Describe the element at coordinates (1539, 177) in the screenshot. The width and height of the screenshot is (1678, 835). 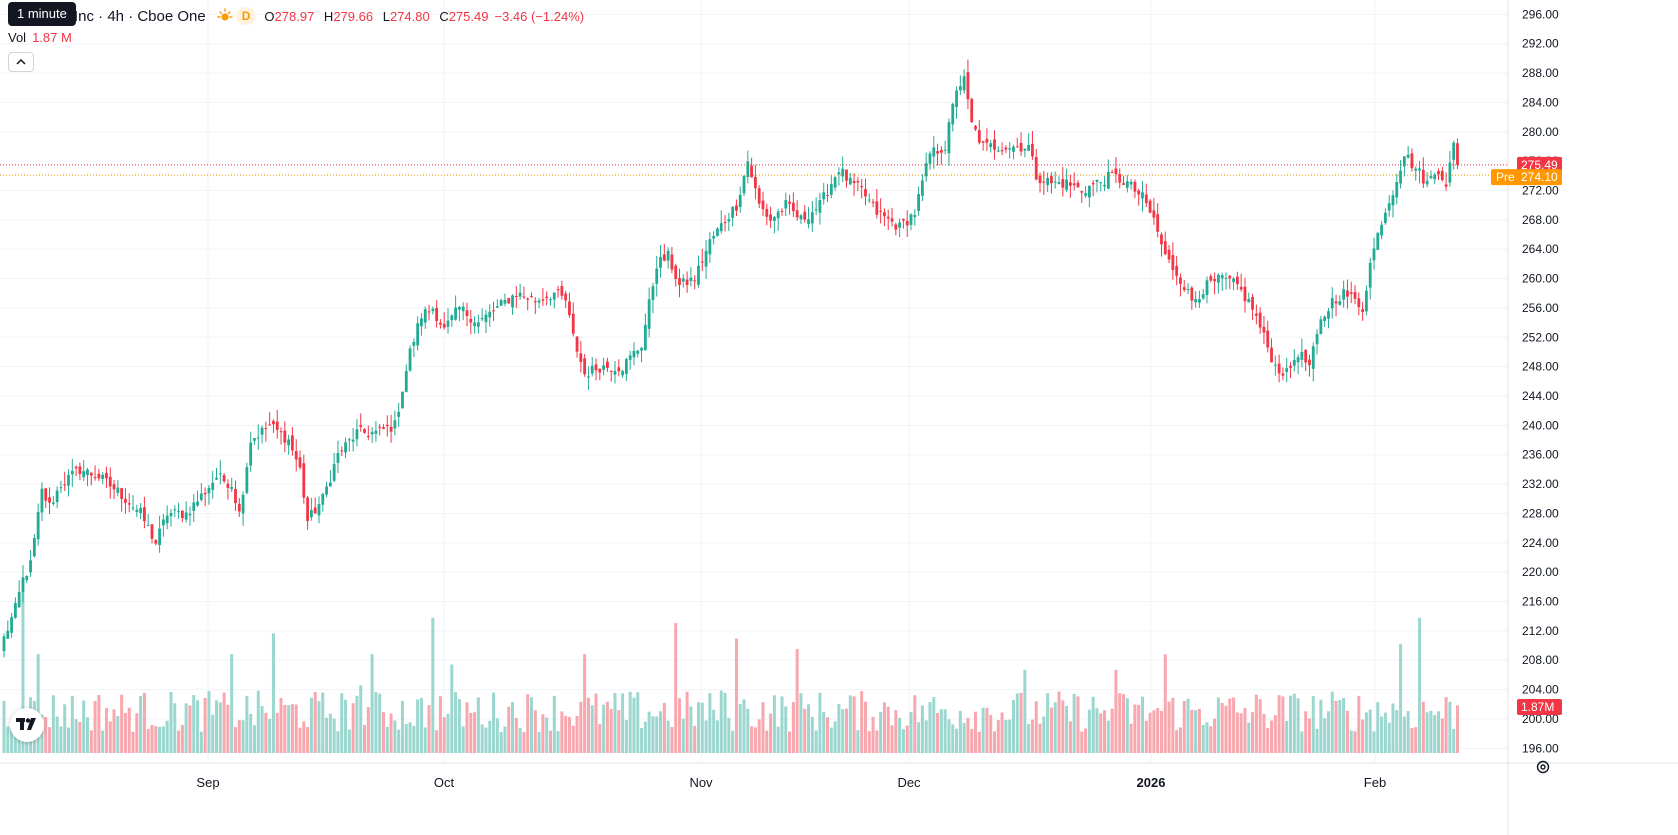
I see `pre-price-label: 274.10` at that location.